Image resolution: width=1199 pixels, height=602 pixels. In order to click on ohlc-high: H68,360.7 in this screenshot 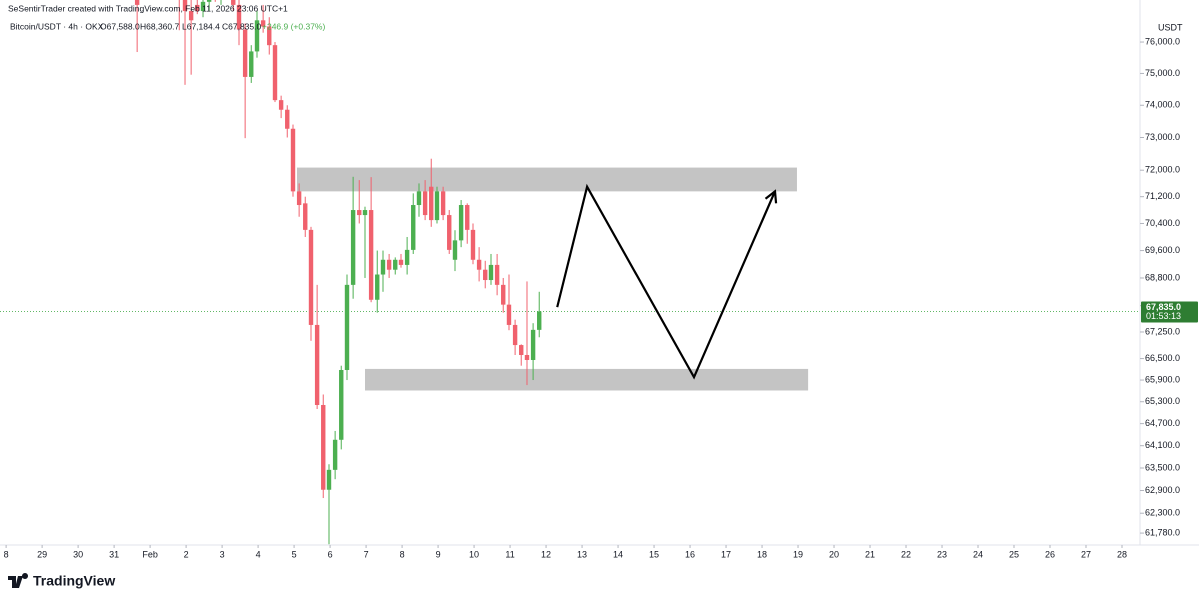, I will do `click(159, 26)`.